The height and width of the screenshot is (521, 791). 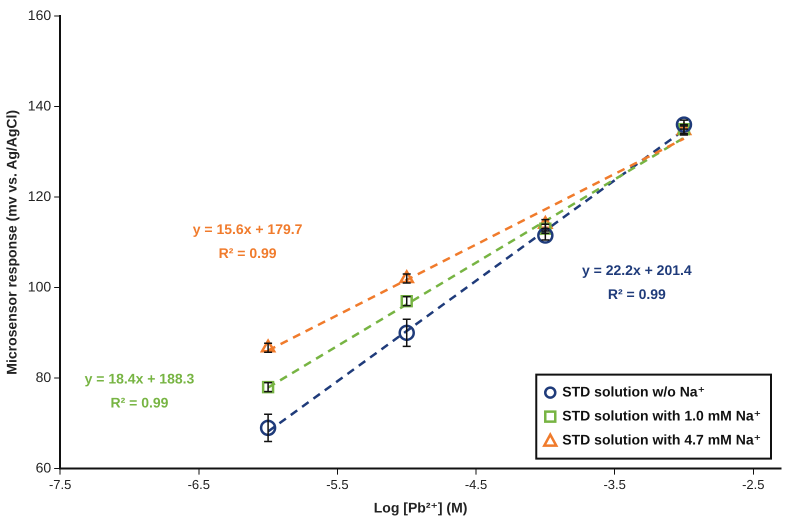 What do you see at coordinates (44, 376) in the screenshot?
I see `y-tick-label: 80` at bounding box center [44, 376].